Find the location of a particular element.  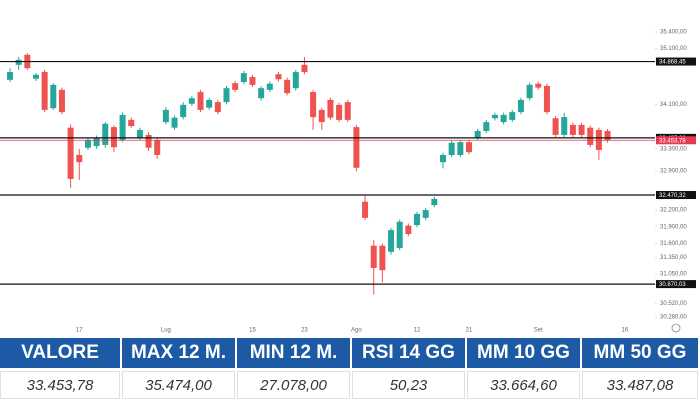

y-tick-label: 31.350,00 is located at coordinates (673, 258).